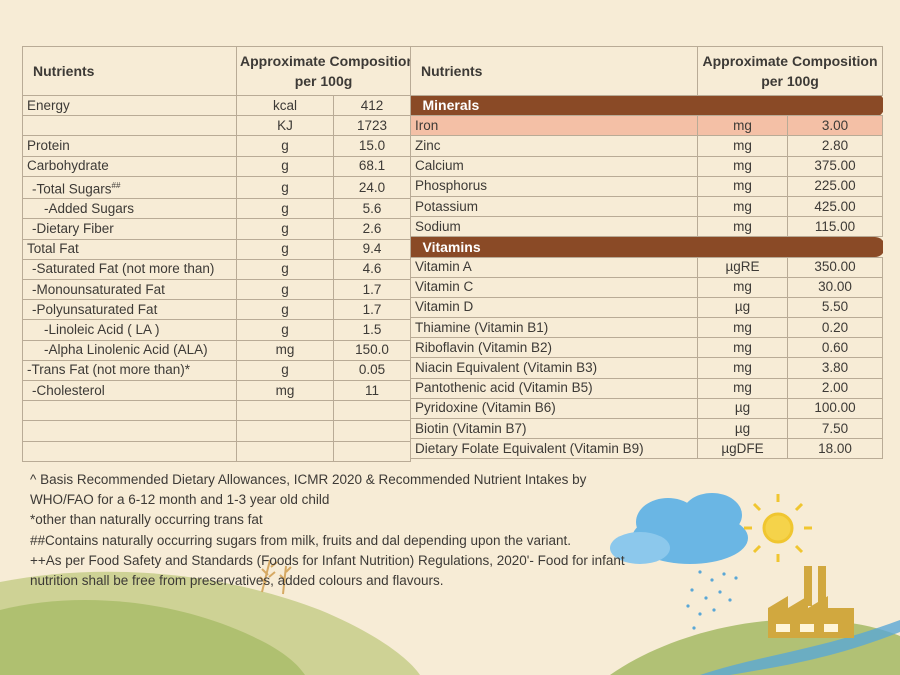 The image size is (900, 675). I want to click on table-row: -Cholesterol mg 11, so click(217, 390).